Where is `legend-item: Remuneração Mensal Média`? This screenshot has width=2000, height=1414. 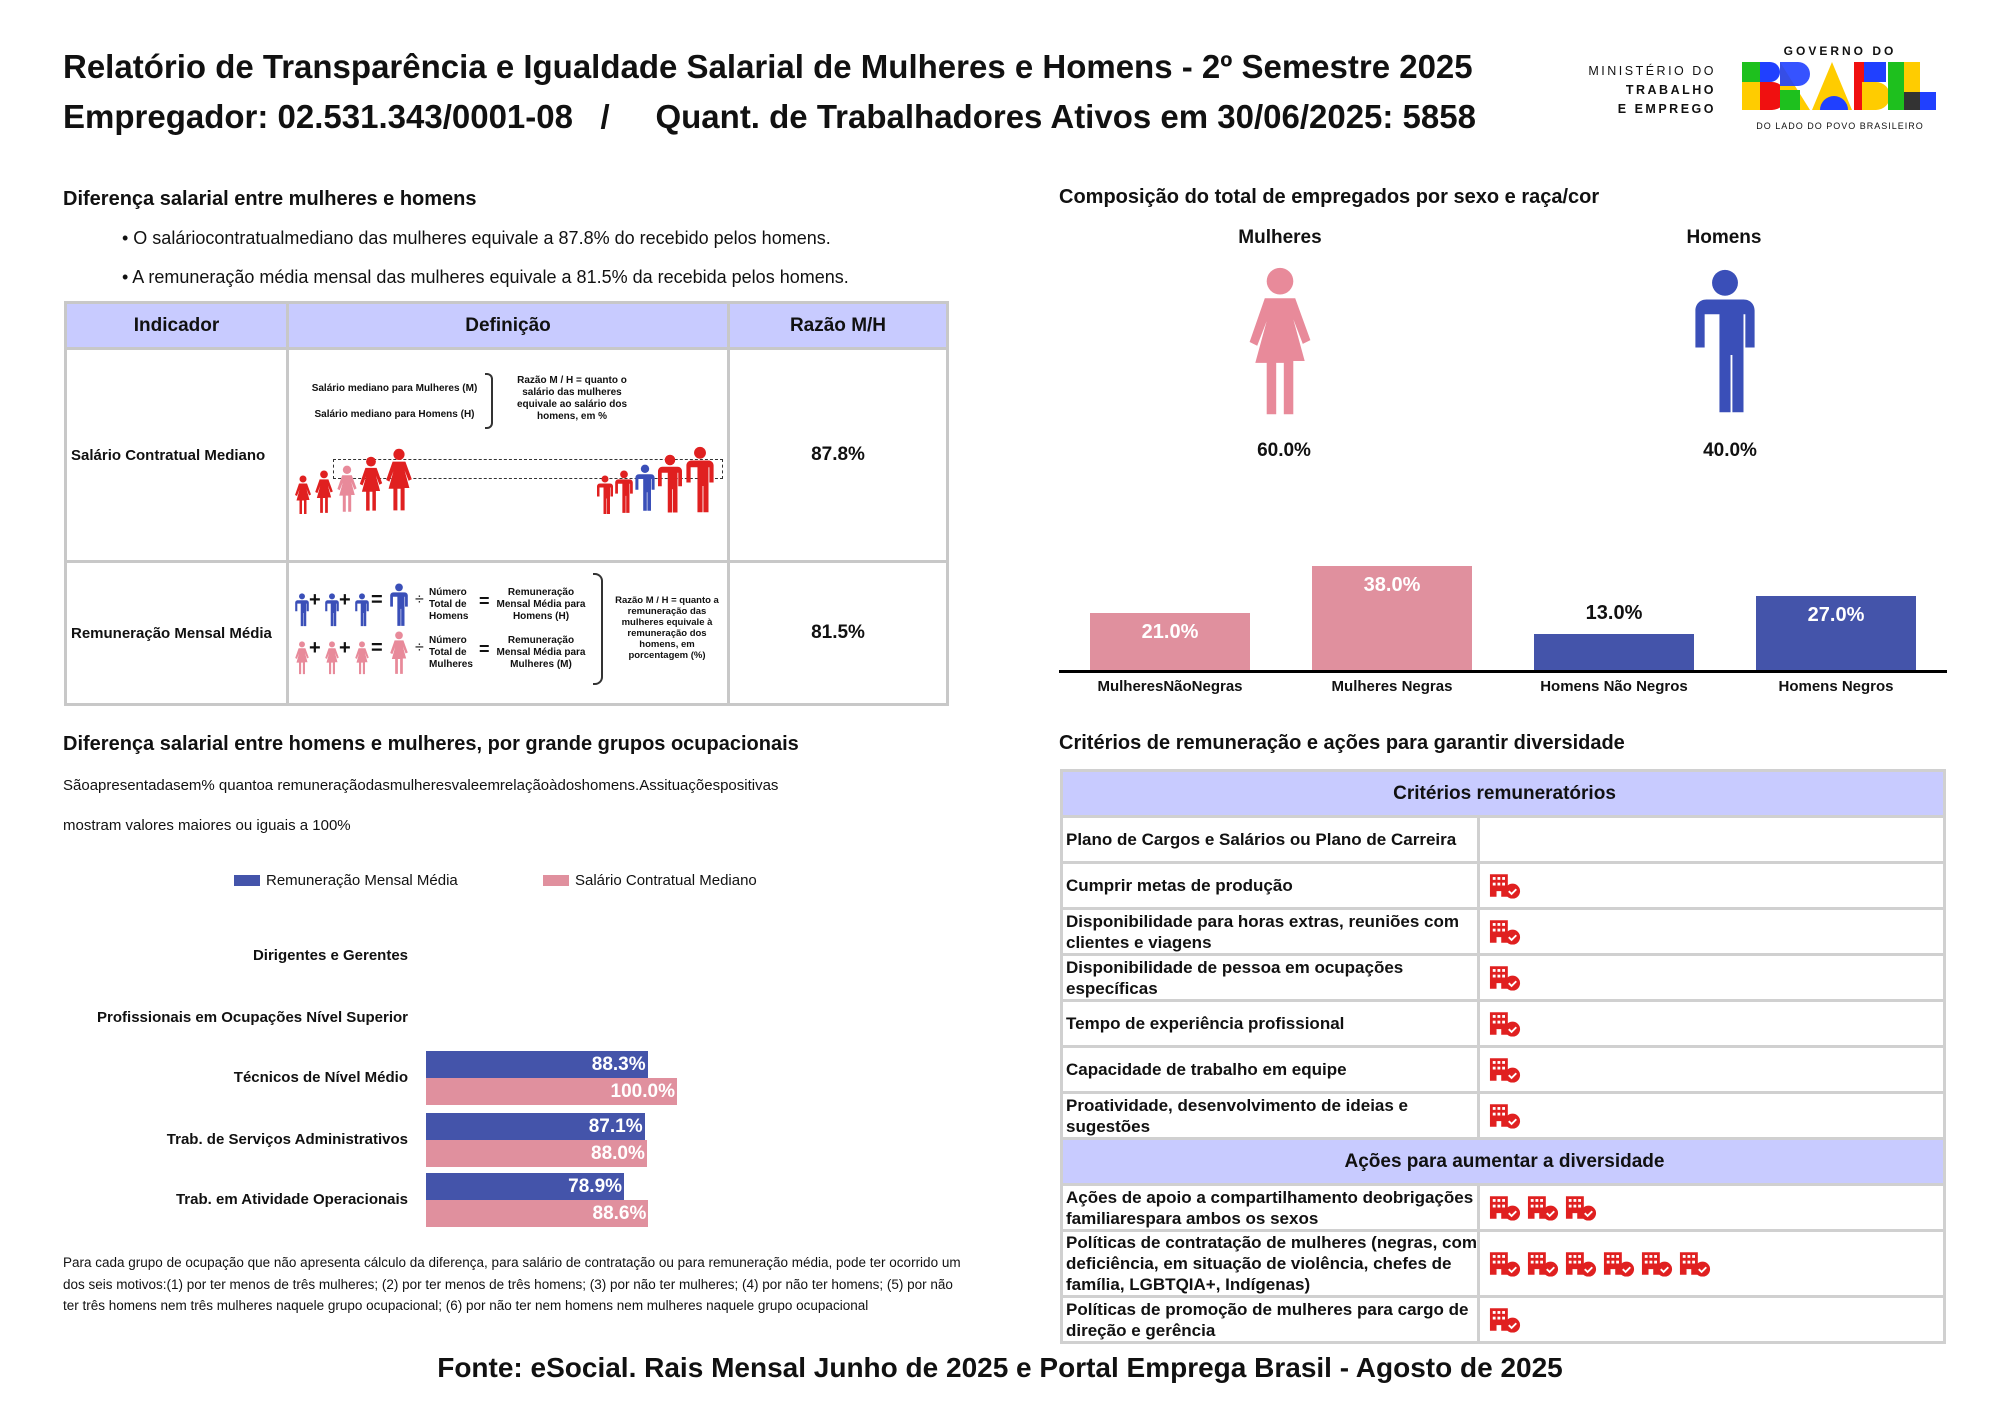
legend-item: Remuneração Mensal Média is located at coordinates (346, 880).